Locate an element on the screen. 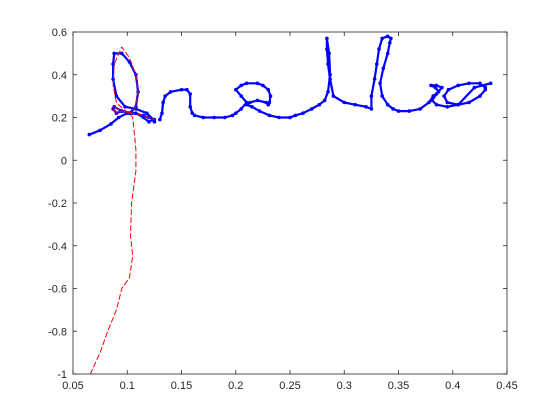 The width and height of the screenshot is (560, 420). x-tick-label: 0.35 is located at coordinates (398, 386).